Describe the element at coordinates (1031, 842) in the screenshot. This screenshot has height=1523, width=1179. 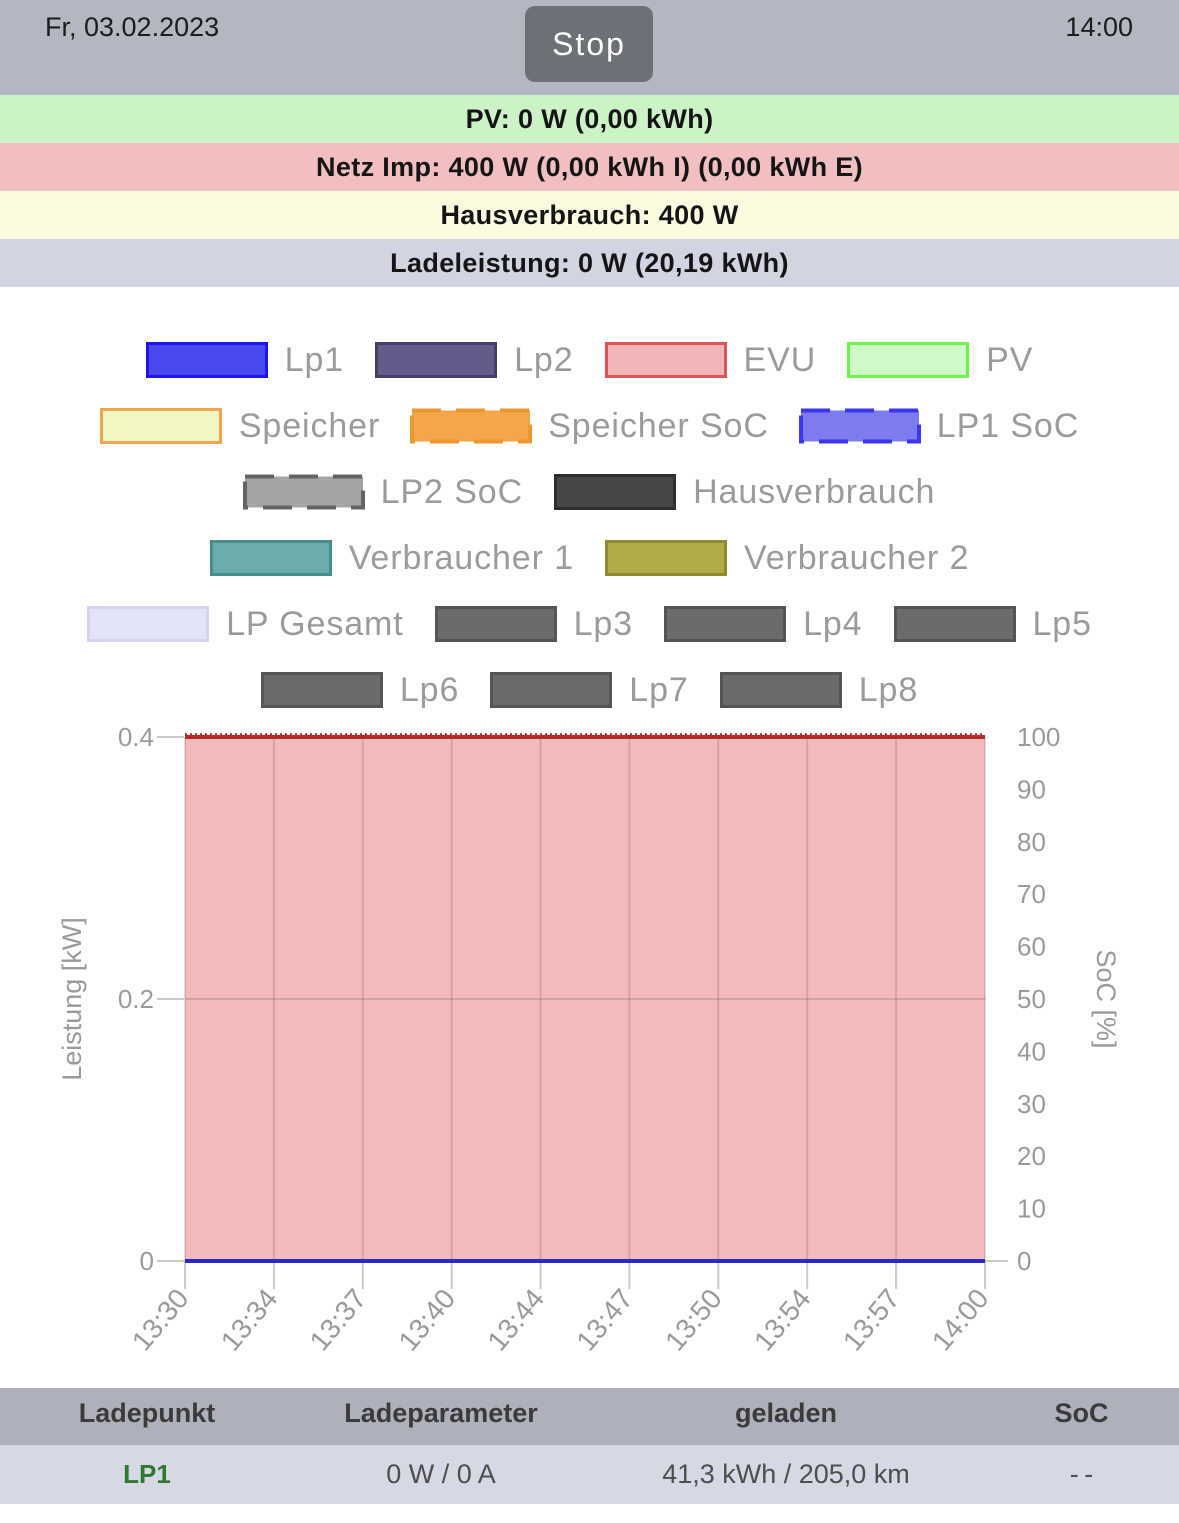
I see `svg-text: 80` at that location.